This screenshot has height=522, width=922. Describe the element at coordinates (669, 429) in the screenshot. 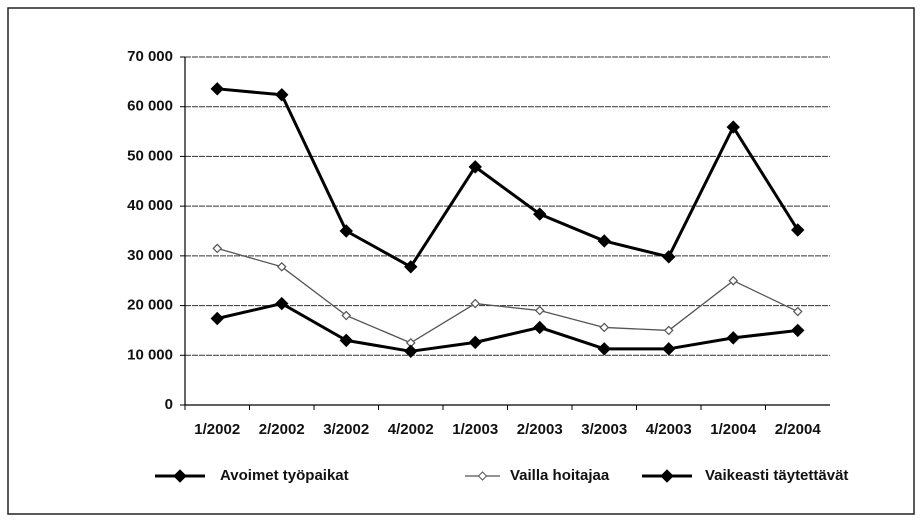

I see `x-tick-label: 4/2003` at that location.